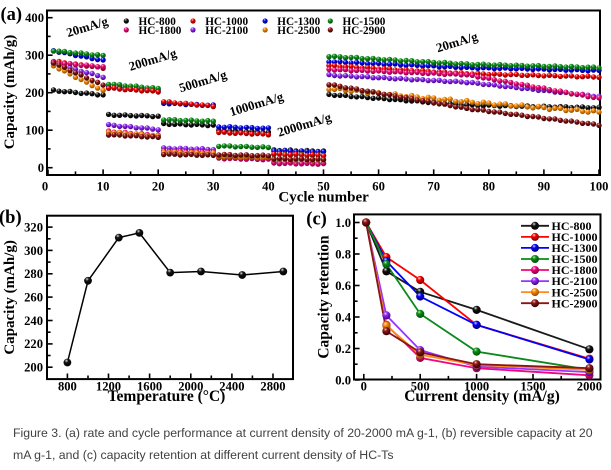  What do you see at coordinates (305, 125) in the screenshot?
I see `svg-text: 2000mA/g` at bounding box center [305, 125].